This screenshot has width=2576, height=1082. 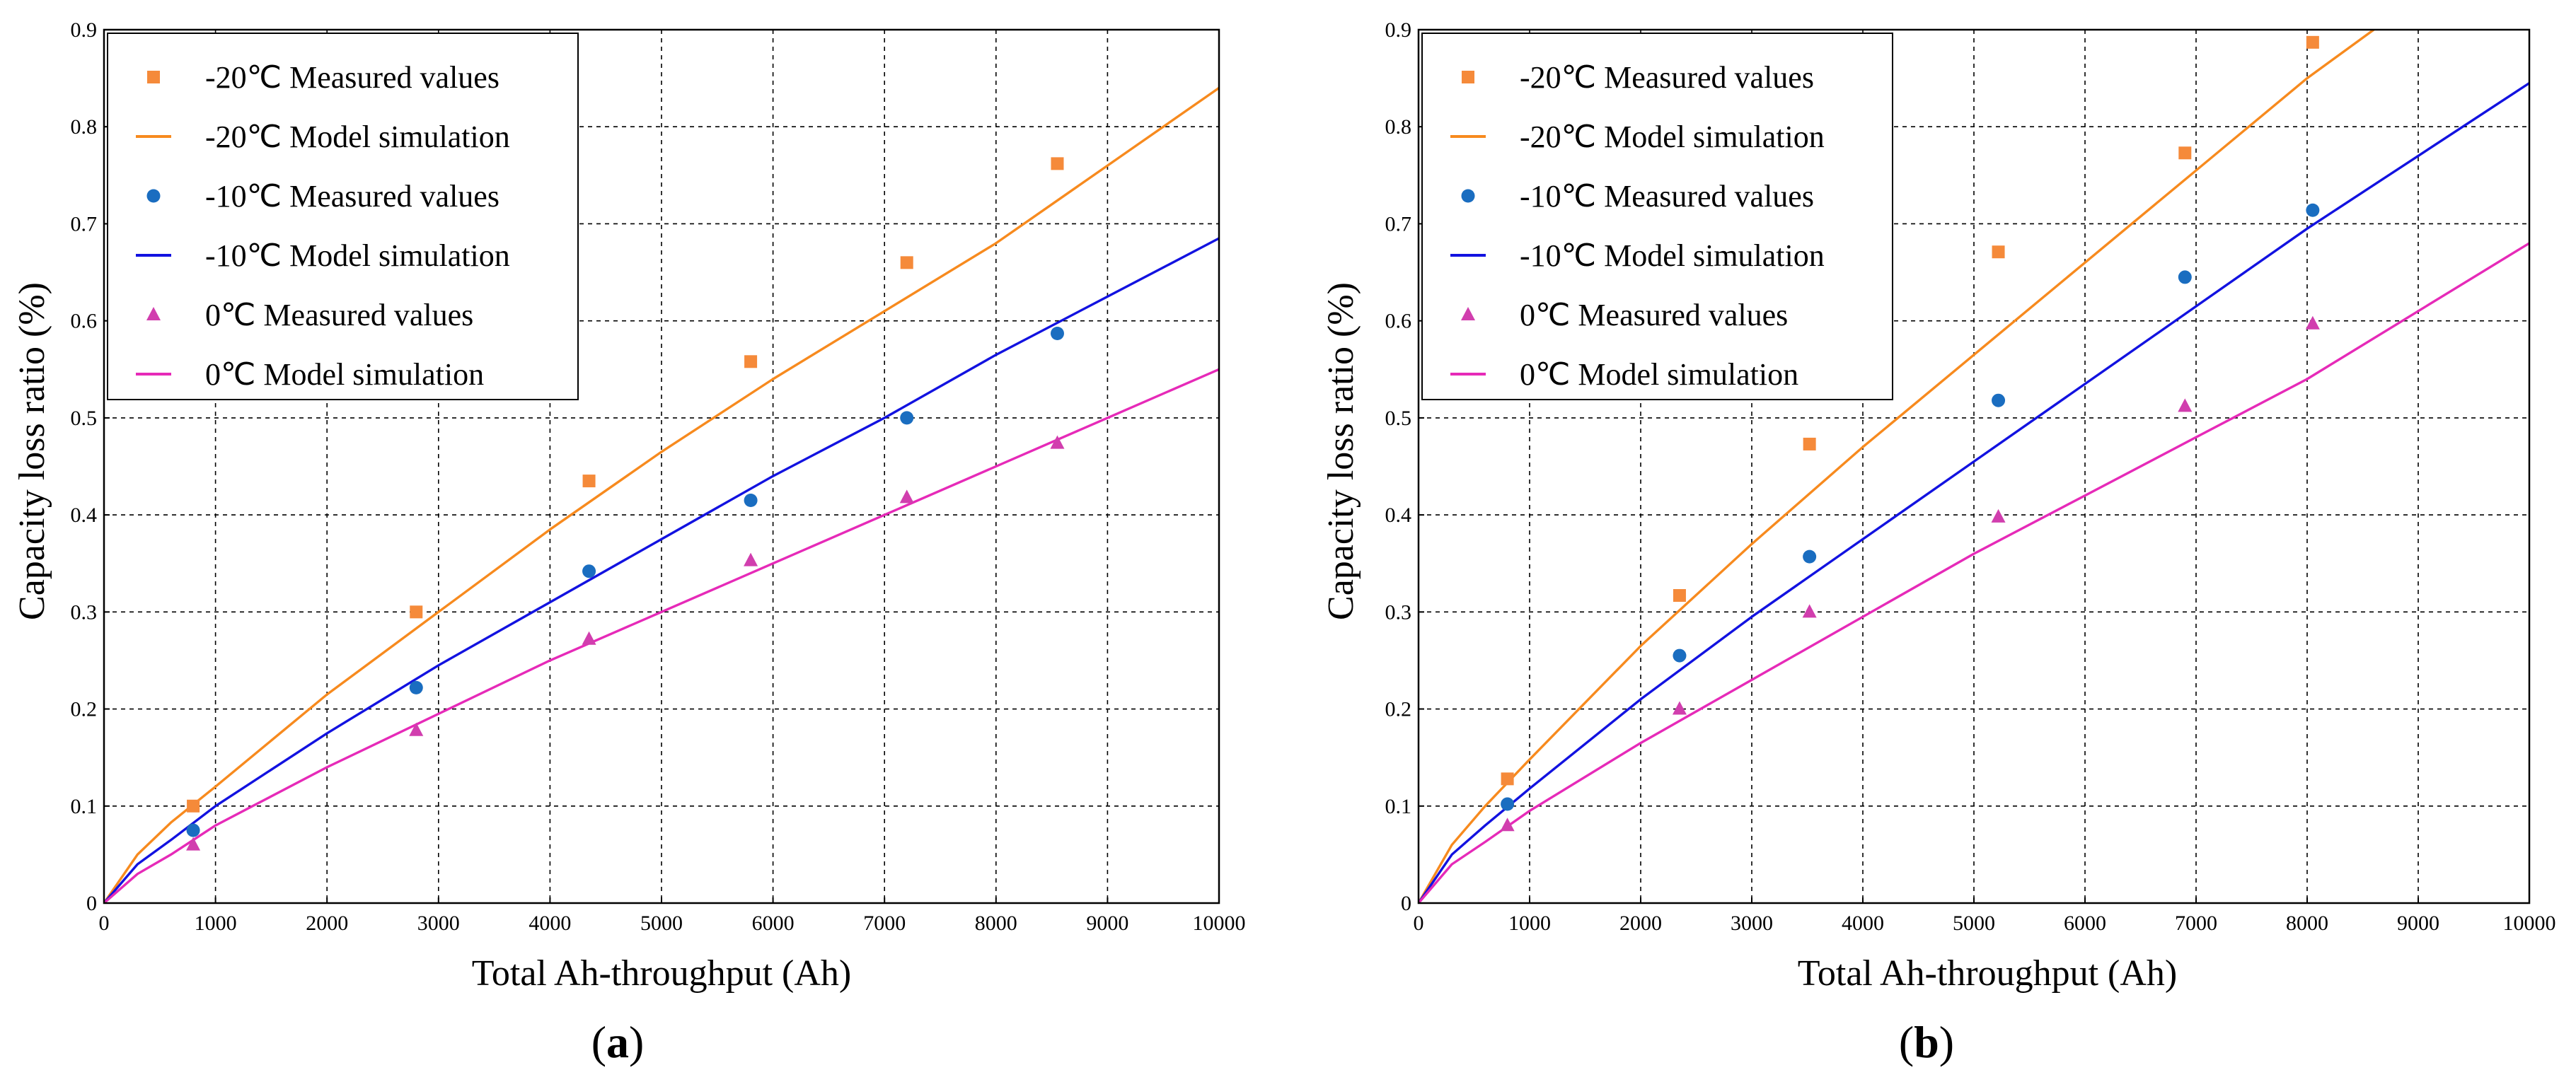 I want to click on y-axis-label-b: Capacity loss ratio (%), so click(x=1341, y=451).